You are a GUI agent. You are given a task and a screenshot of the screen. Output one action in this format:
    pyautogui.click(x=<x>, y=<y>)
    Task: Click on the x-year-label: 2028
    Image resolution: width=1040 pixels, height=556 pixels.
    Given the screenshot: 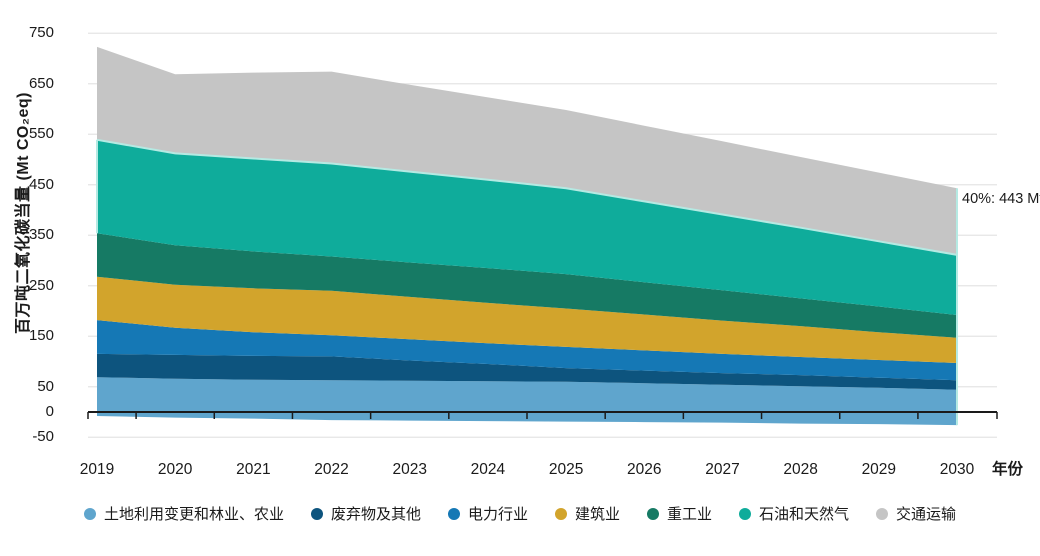 What is the action you would take?
    pyautogui.click(x=800, y=469)
    